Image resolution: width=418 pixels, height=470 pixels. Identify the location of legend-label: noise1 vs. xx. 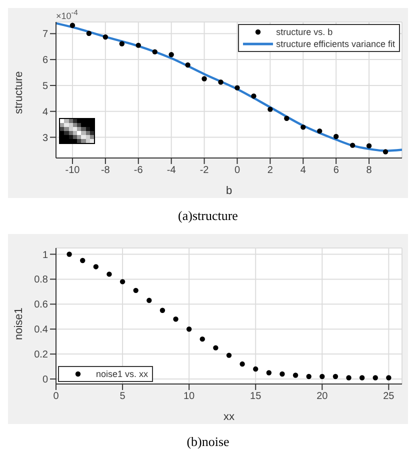
(122, 374).